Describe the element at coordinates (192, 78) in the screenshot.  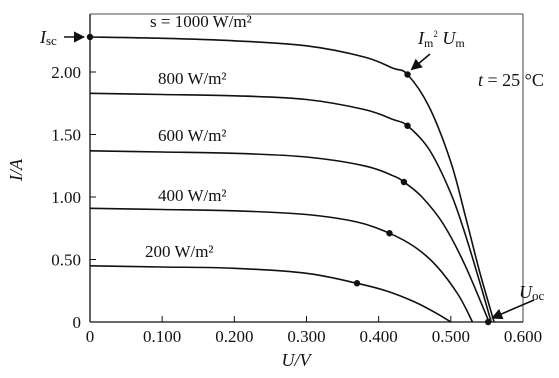
I see `curve-label: 800 W/m²` at that location.